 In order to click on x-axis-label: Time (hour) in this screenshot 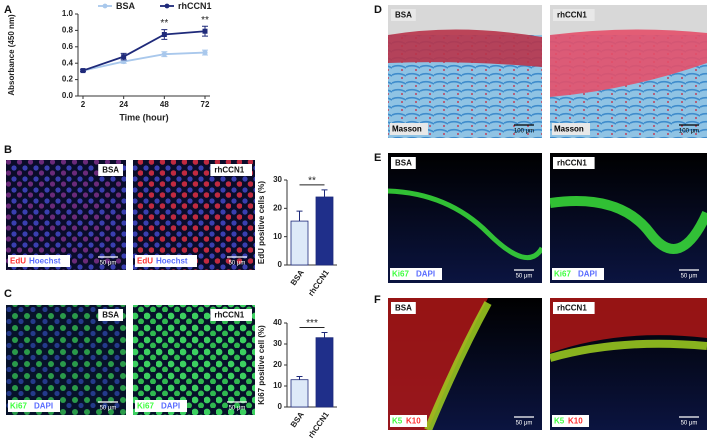, I will do `click(143, 117)`.